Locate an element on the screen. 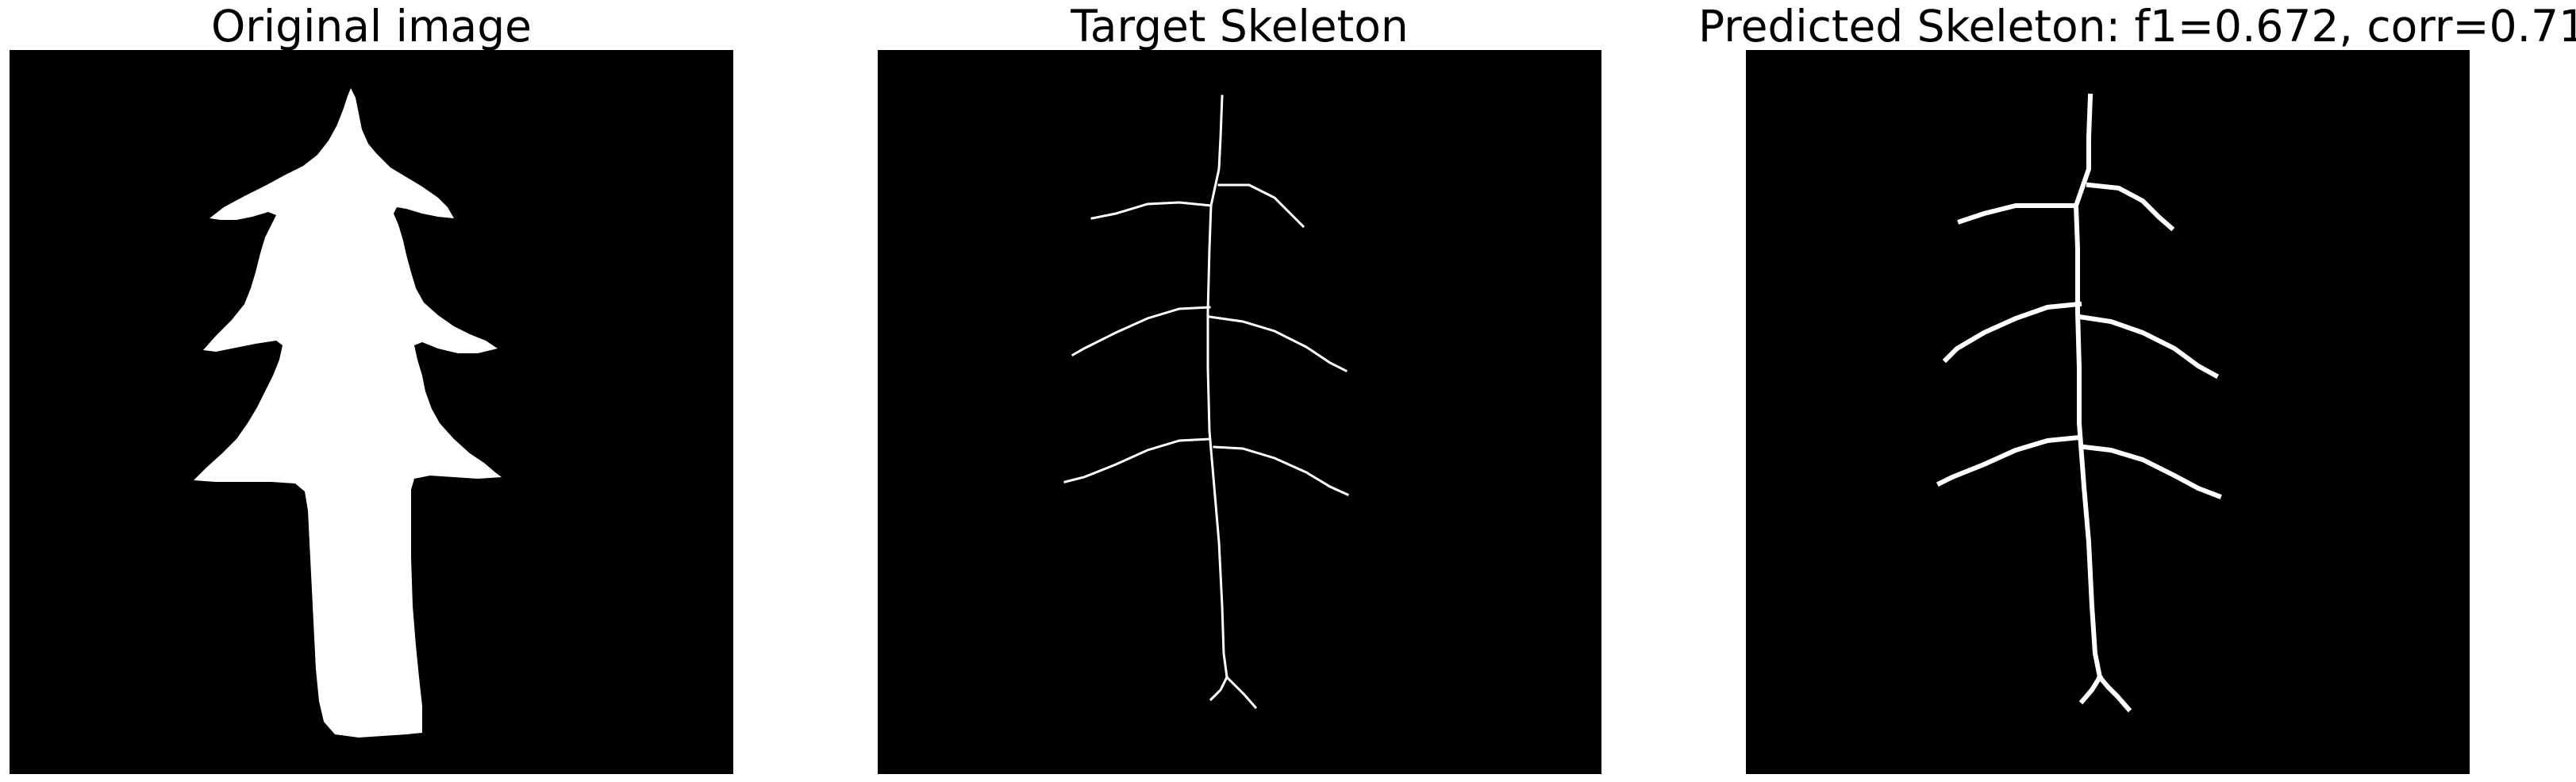 The image size is (2576, 782). panel-title-target: Target Skeleton is located at coordinates (1240, 27).